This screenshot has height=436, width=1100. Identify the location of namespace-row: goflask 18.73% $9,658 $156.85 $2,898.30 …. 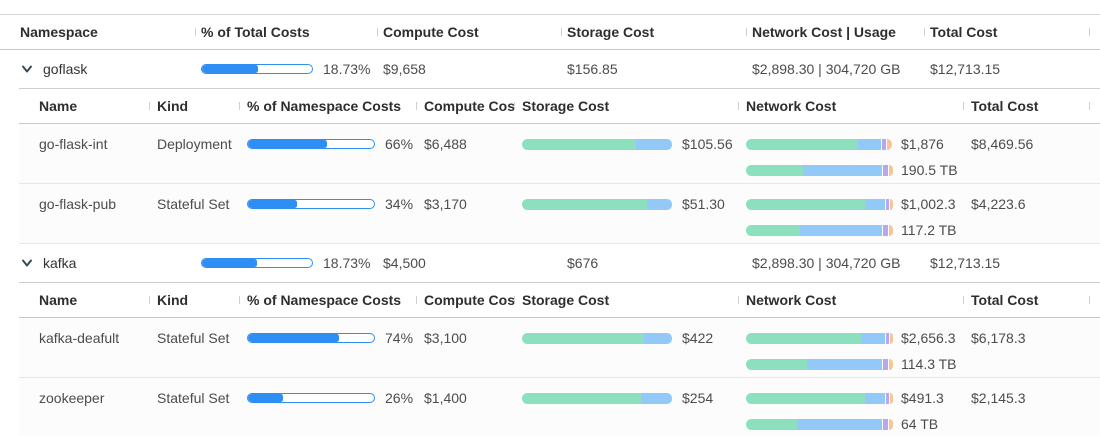
(550, 69).